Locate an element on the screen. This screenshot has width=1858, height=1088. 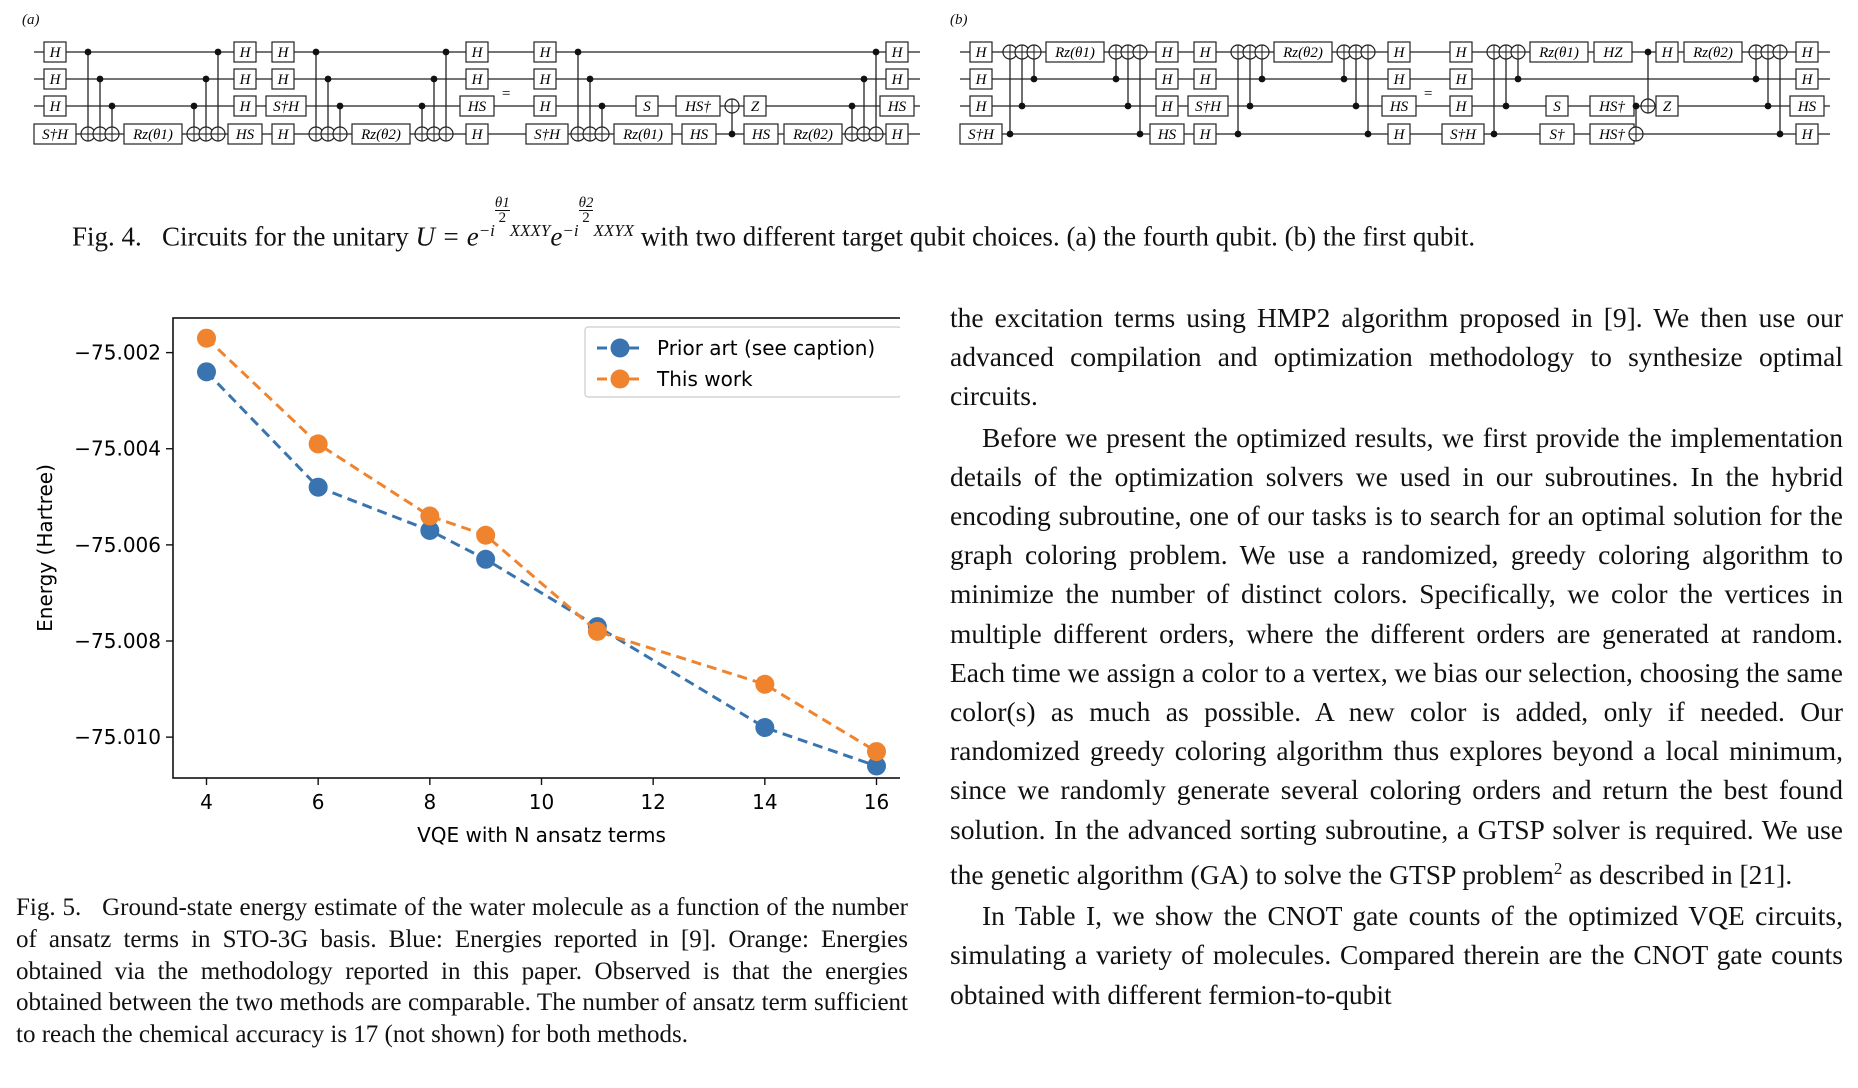
circuit-b-gate-label: HS is located at coordinates (1399, 107).